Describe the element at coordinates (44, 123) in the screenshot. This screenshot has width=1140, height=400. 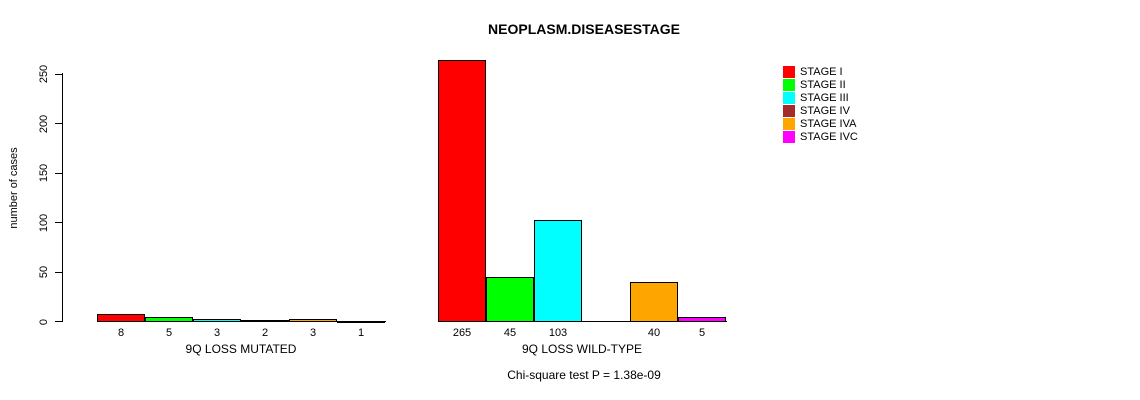
I see `y-tick-label: 200` at that location.